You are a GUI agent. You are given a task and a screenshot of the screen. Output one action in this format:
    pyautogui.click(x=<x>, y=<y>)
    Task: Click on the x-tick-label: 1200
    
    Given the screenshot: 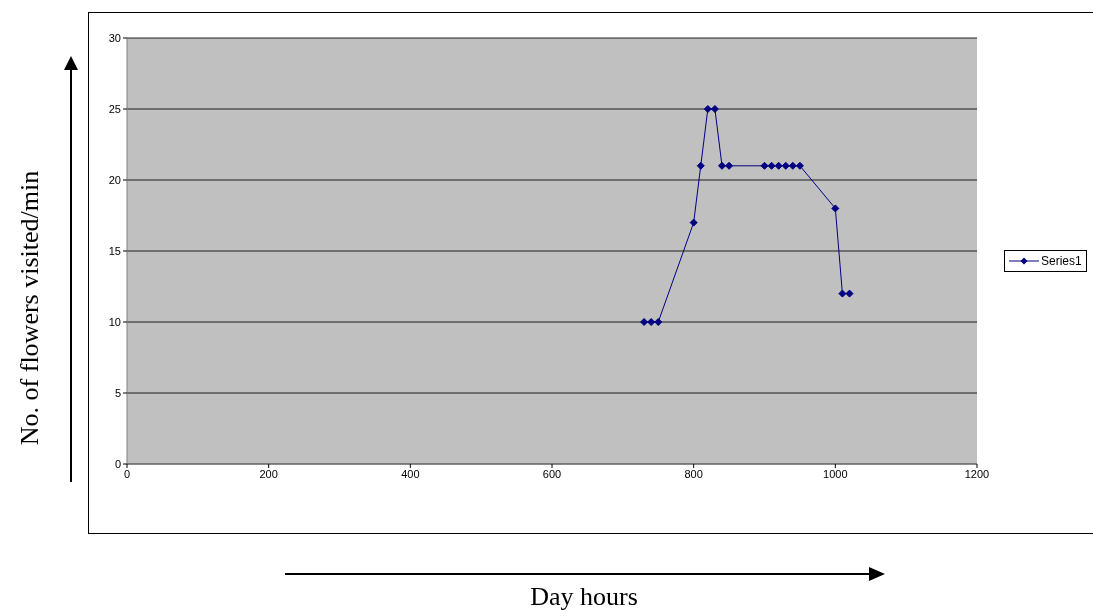 What is the action you would take?
    pyautogui.click(x=977, y=473)
    